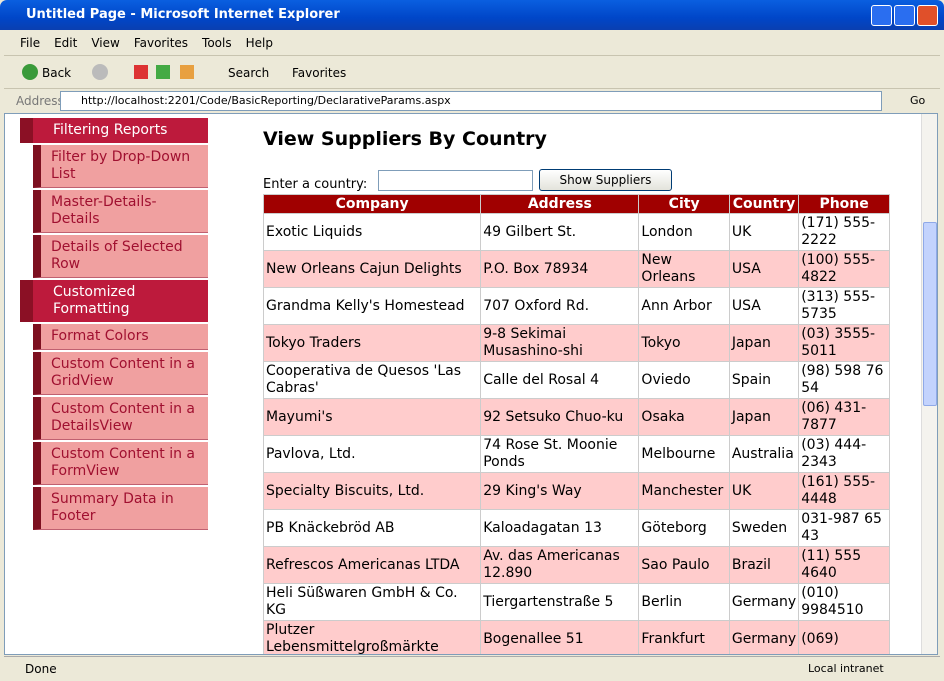 This screenshot has height=681, width=944. Describe the element at coordinates (844, 528) in the screenshot. I see `table-cell: 031-987 65 43` at that location.